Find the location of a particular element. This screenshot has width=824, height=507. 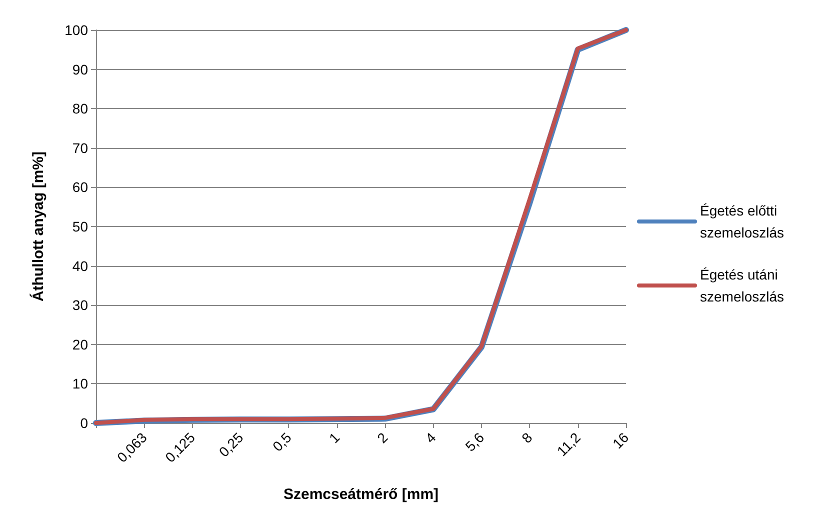

y-tick-label: 0 is located at coordinates (84, 423).